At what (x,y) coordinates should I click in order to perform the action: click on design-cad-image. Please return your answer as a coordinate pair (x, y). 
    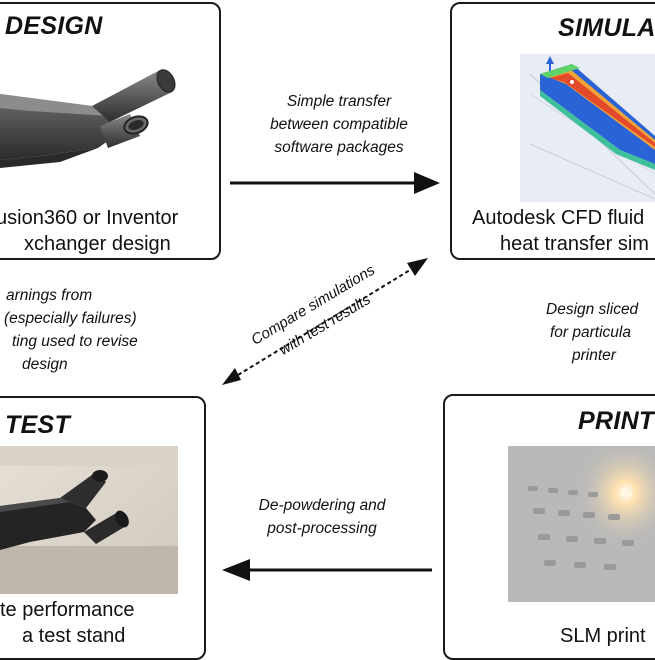
    Looking at the image, I should click on (107, 131).